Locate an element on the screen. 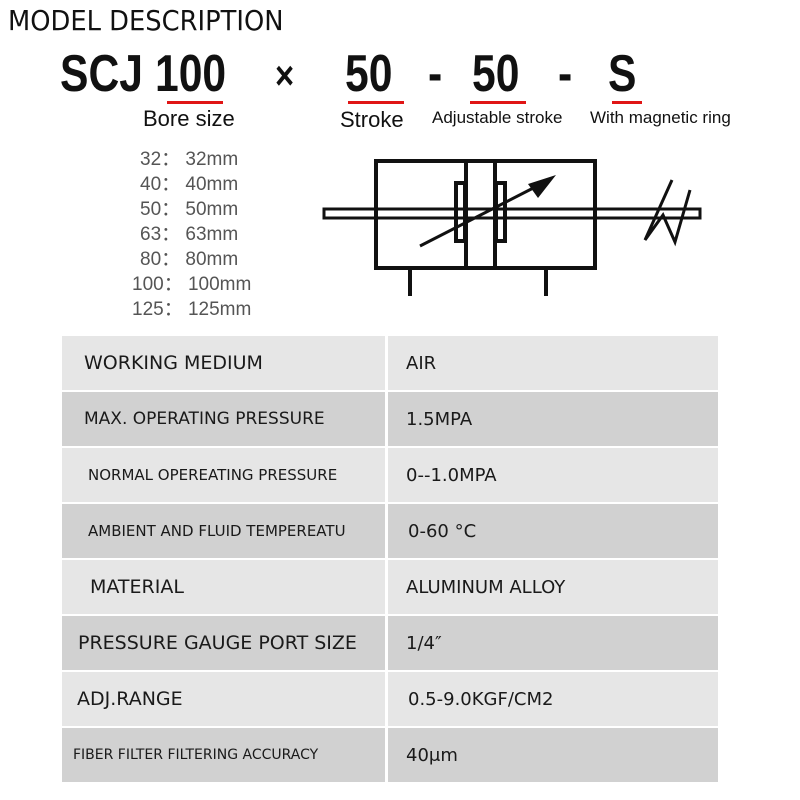 This screenshot has width=800, height=800. caption-bore: Bore size is located at coordinates (189, 118).